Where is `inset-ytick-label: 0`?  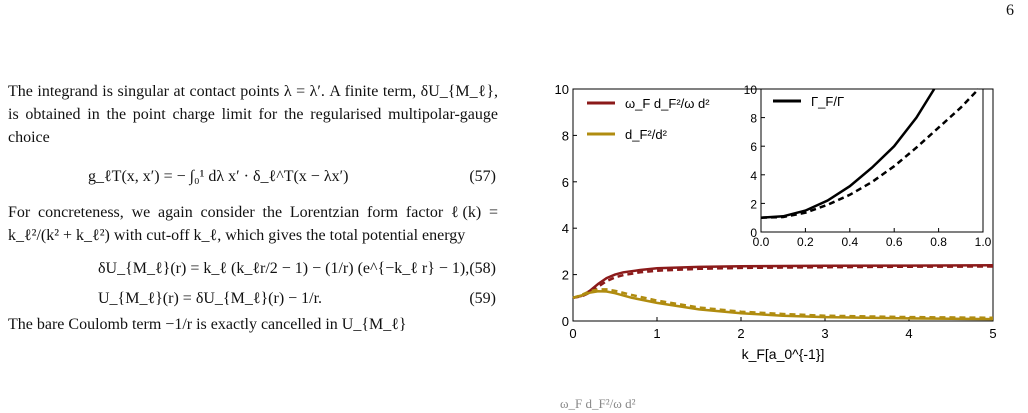
inset-ytick-label: 0 is located at coordinates (753, 233).